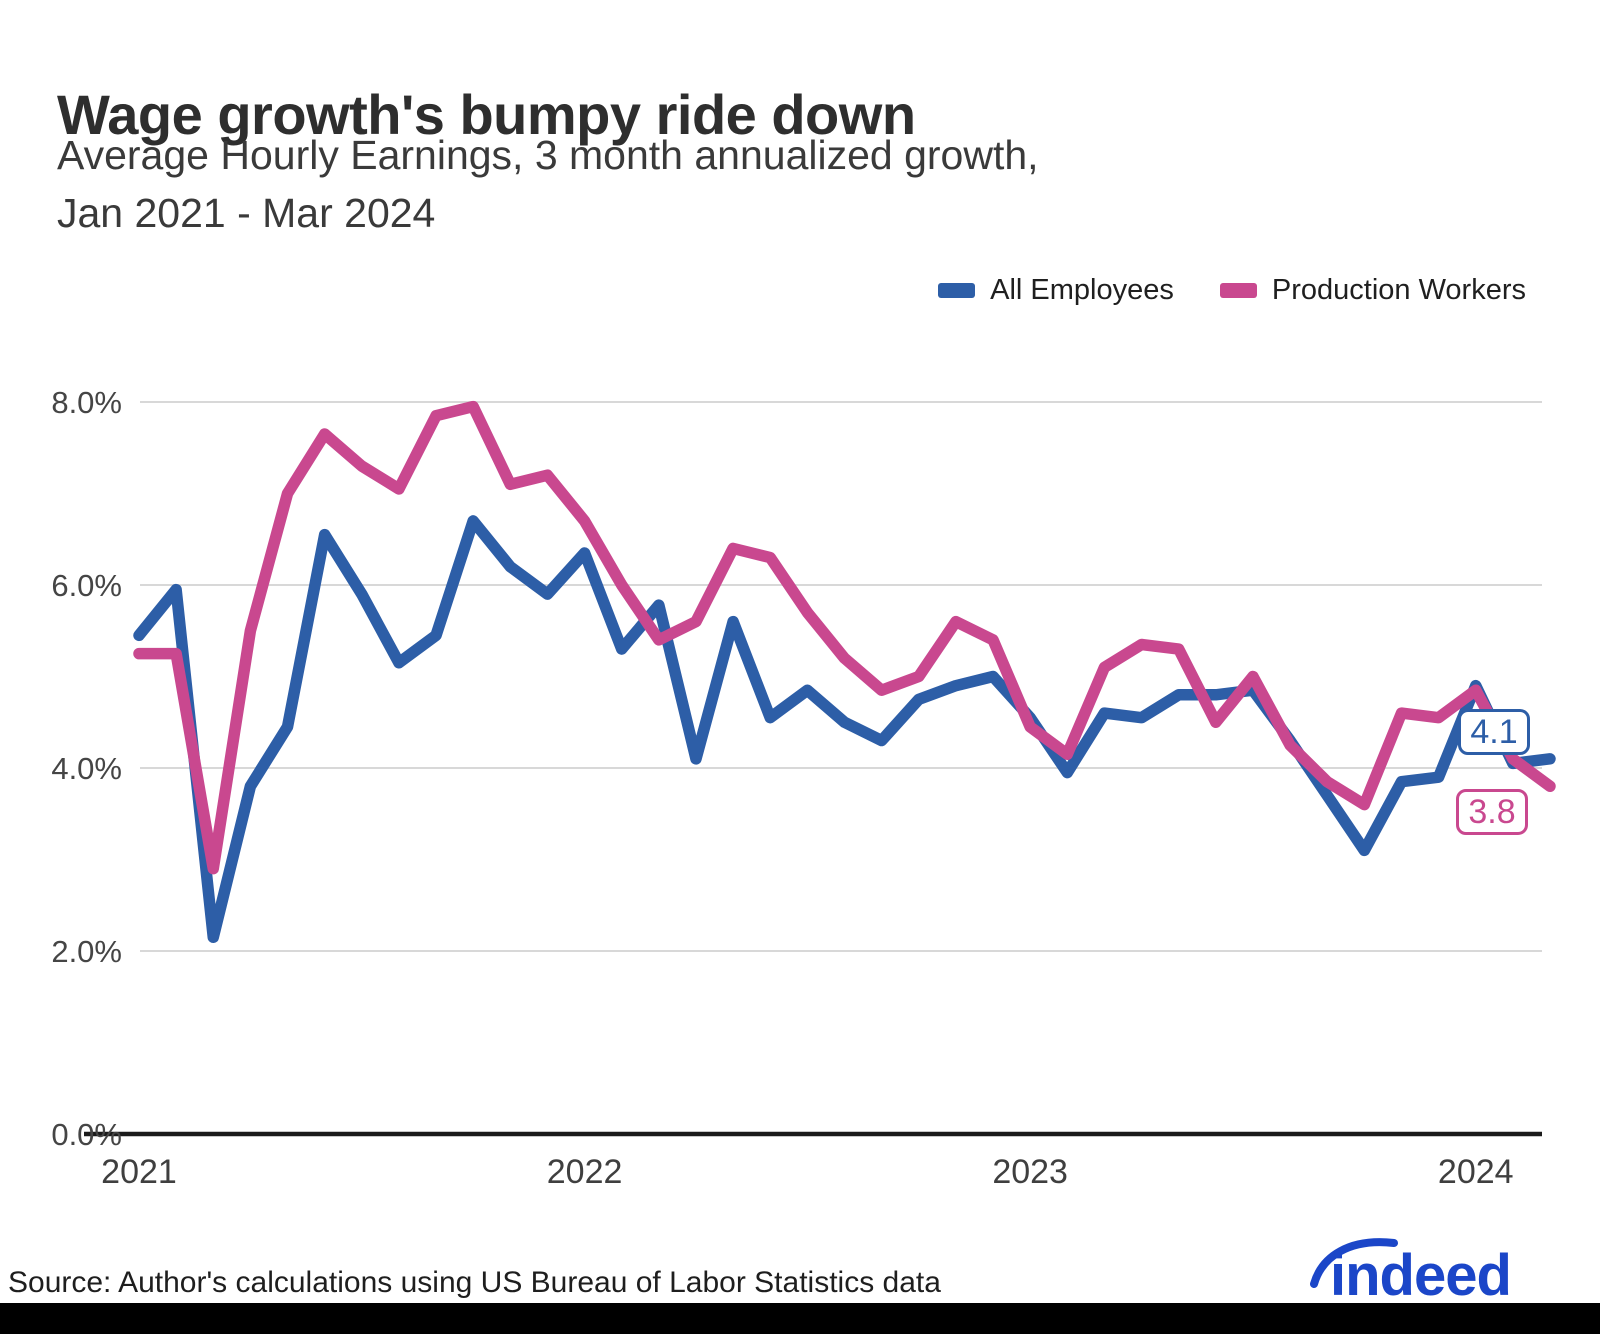  I want to click on y-tick-label: 4.0%, so click(86, 768).